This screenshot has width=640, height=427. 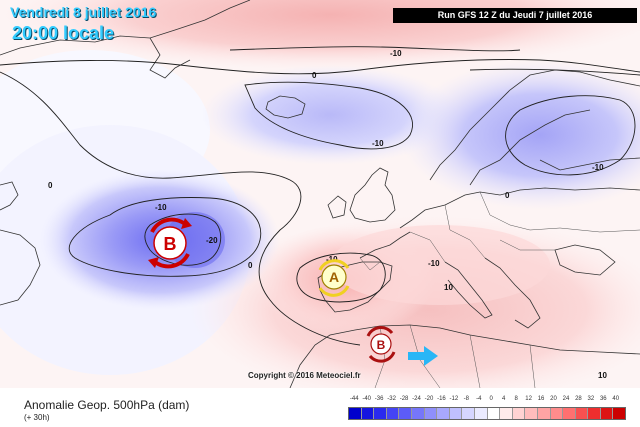 What do you see at coordinates (578, 399) in the screenshot?
I see `legend-tick-label: 28` at bounding box center [578, 399].